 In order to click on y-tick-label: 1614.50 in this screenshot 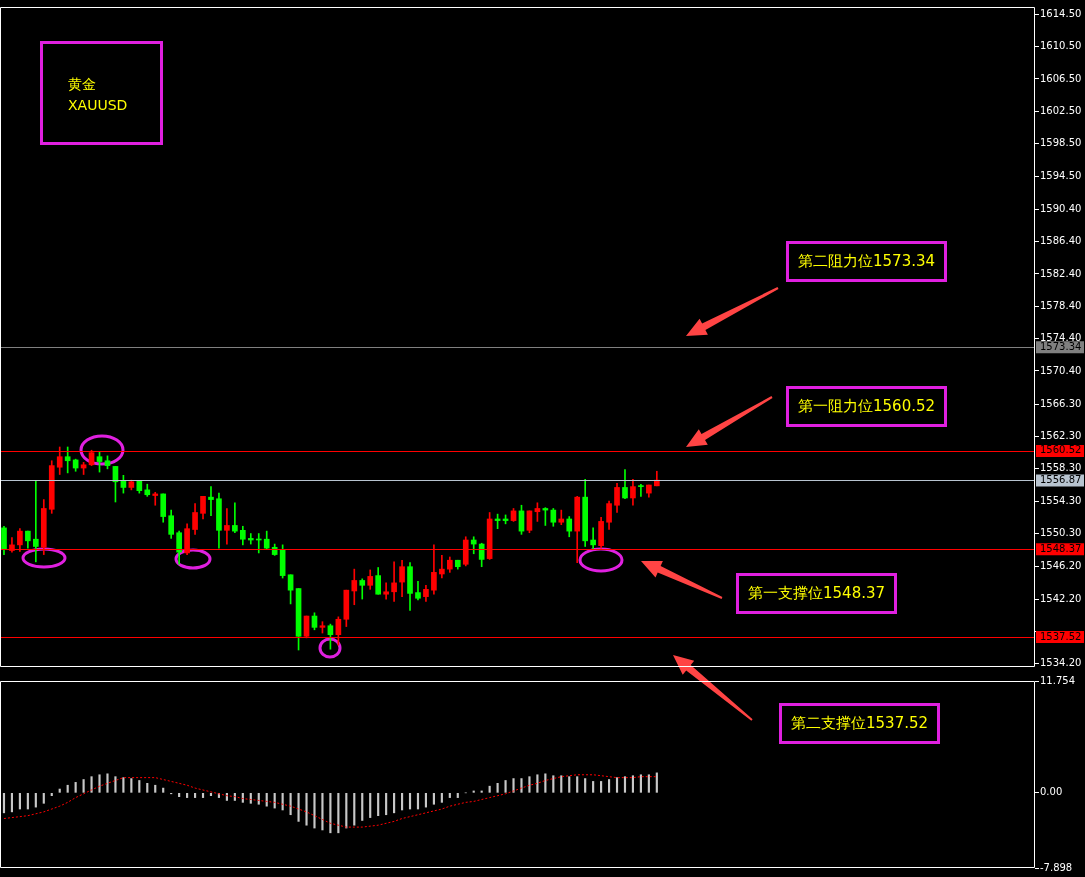, I will do `click(1061, 13)`.